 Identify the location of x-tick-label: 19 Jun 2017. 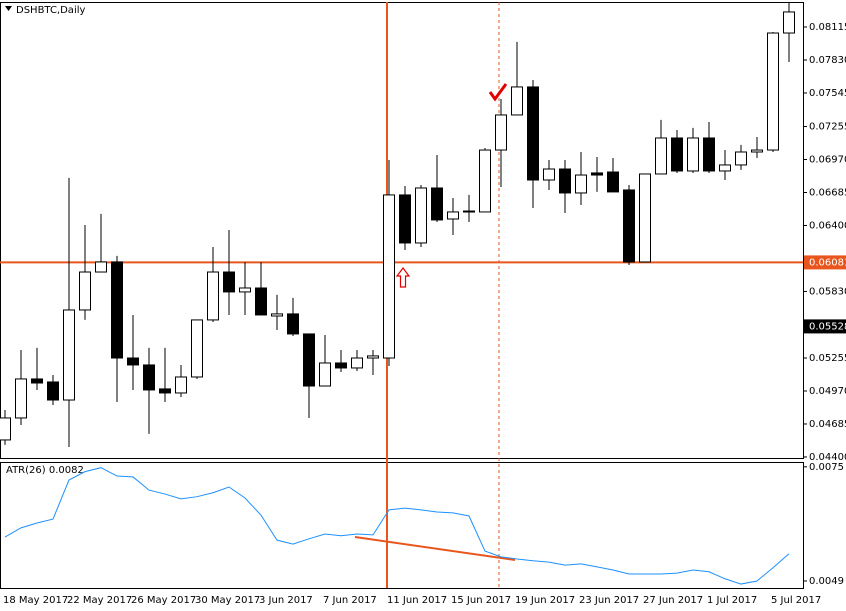
(545, 600).